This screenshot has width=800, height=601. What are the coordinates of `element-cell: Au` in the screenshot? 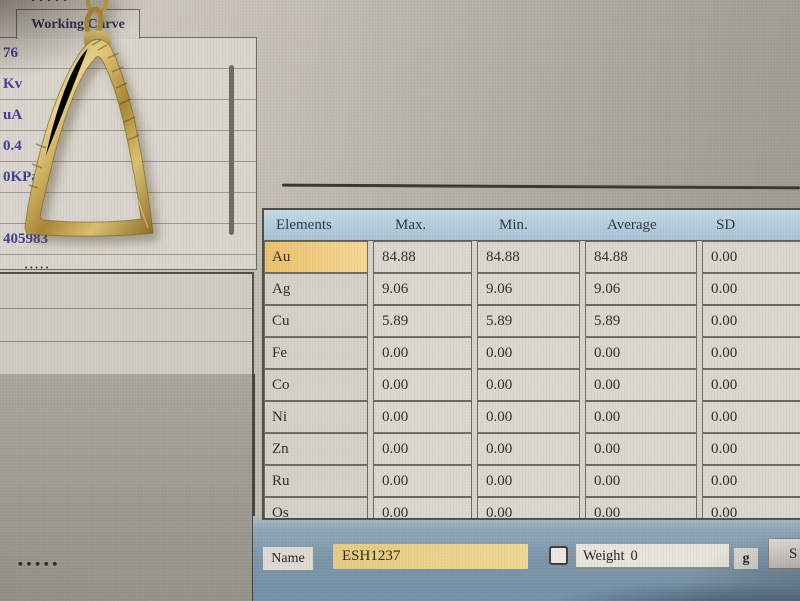 It's located at (316, 257).